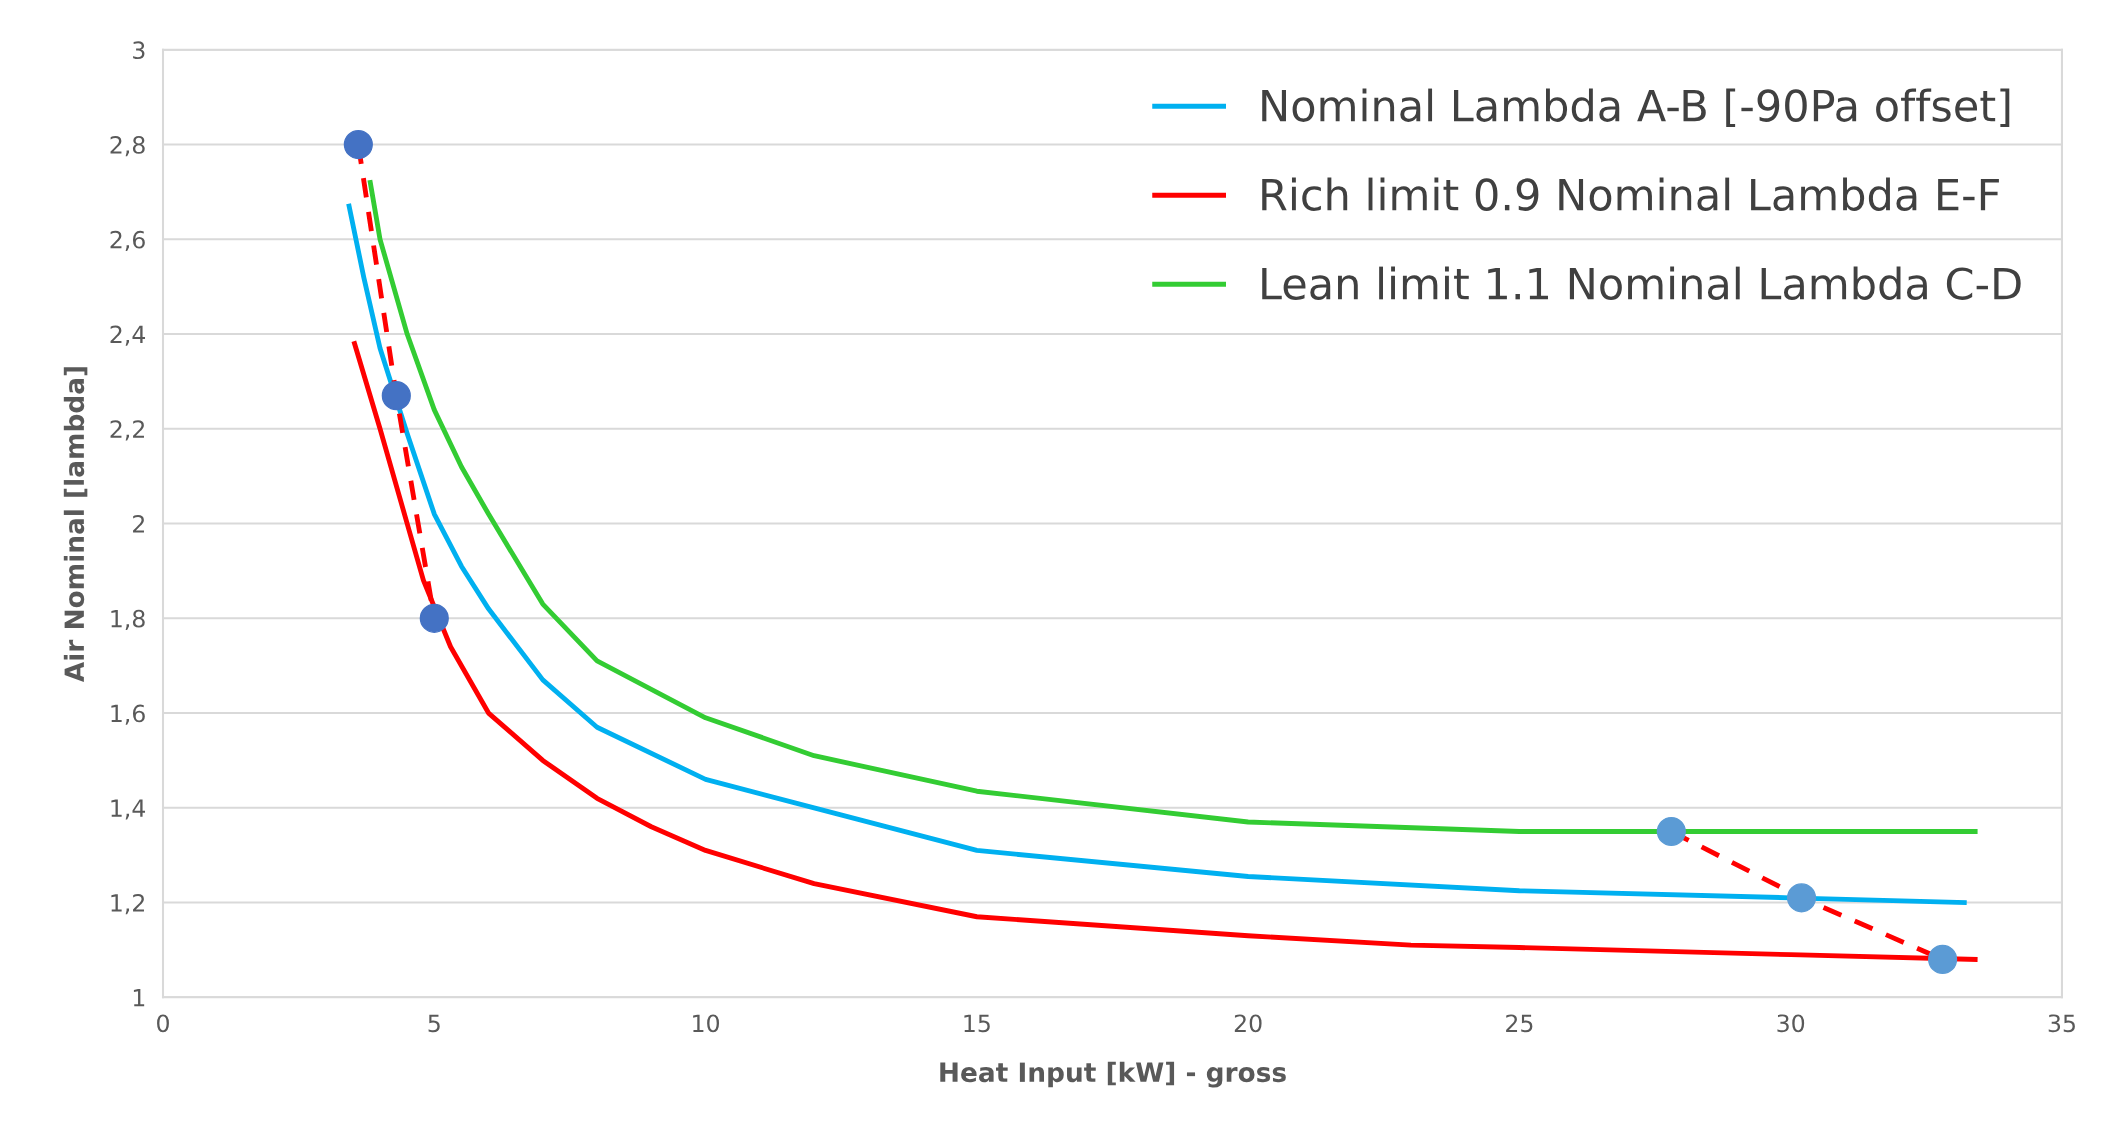  What do you see at coordinates (1641, 283) in the screenshot?
I see `legend-label: Lean limit 1.1 Nominal Lambda C-D` at bounding box center [1641, 283].